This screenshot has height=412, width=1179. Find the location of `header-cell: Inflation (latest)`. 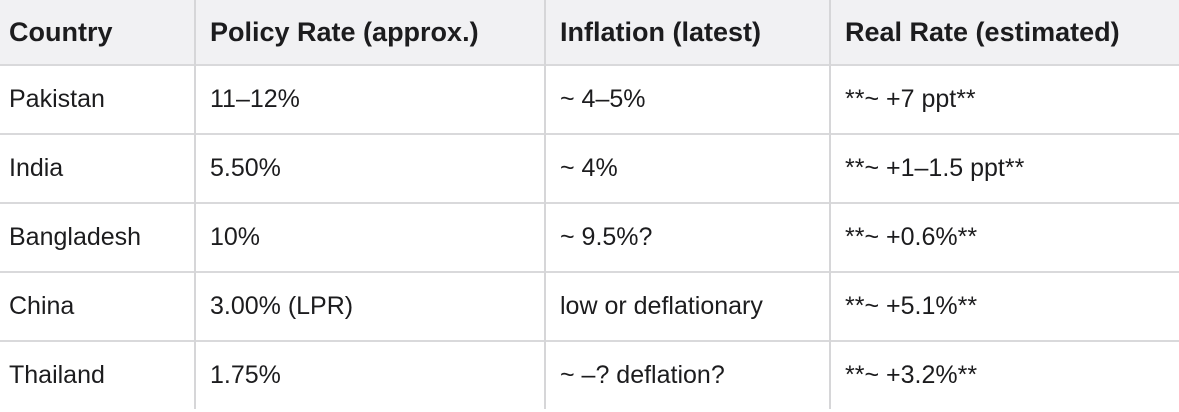

header-cell: Inflation (latest) is located at coordinates (687, 32).